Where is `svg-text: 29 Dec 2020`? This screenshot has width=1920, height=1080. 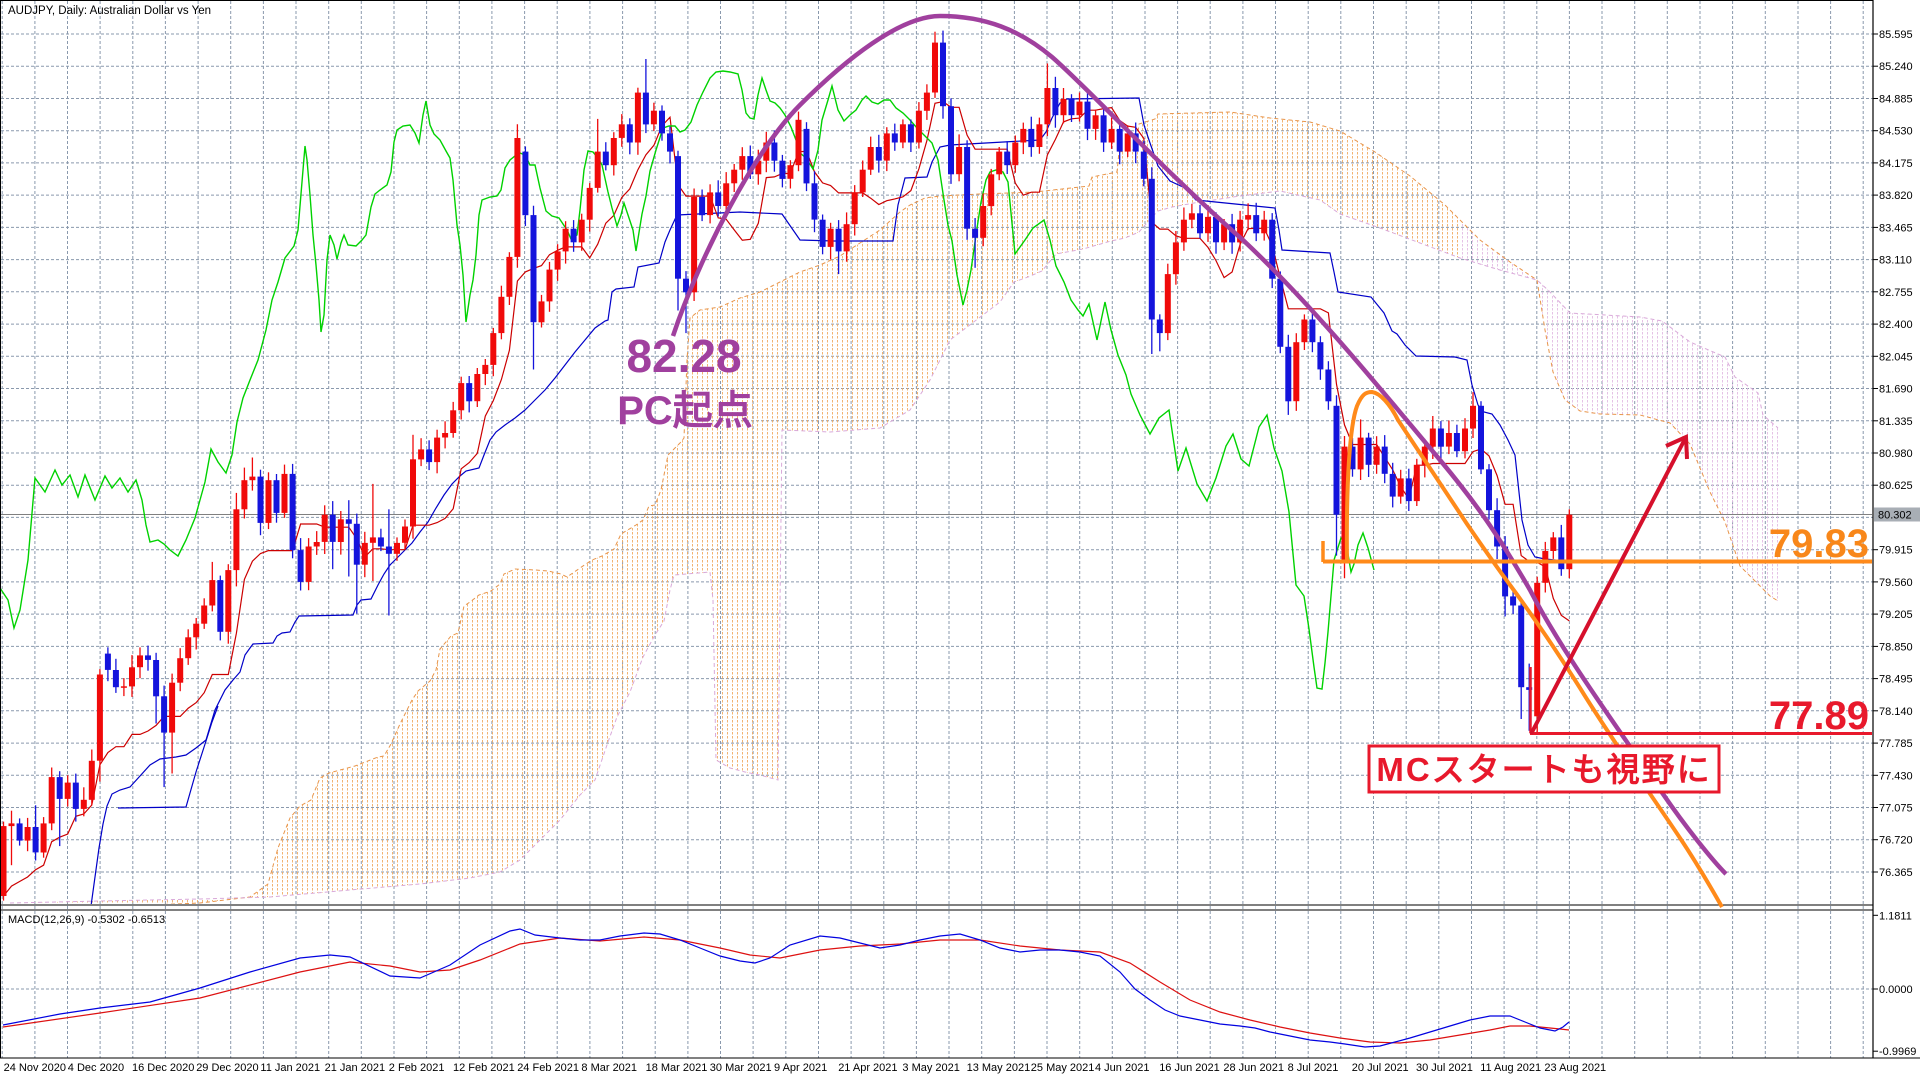
svg-text: 29 Dec 2020 is located at coordinates (227, 1068).